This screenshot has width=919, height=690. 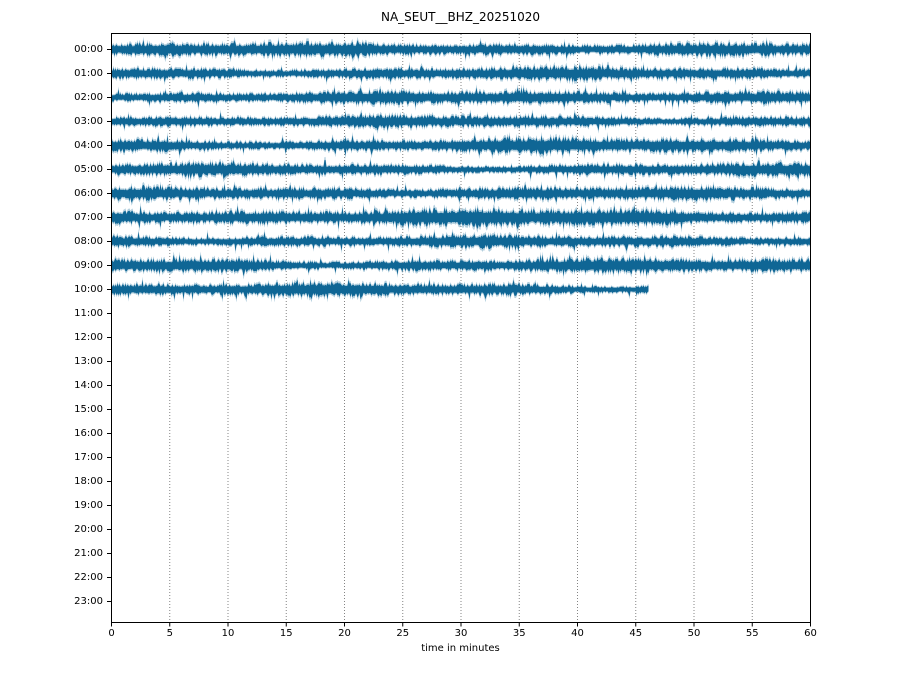 I want to click on y-tick-label: 19:00, so click(x=88, y=505).